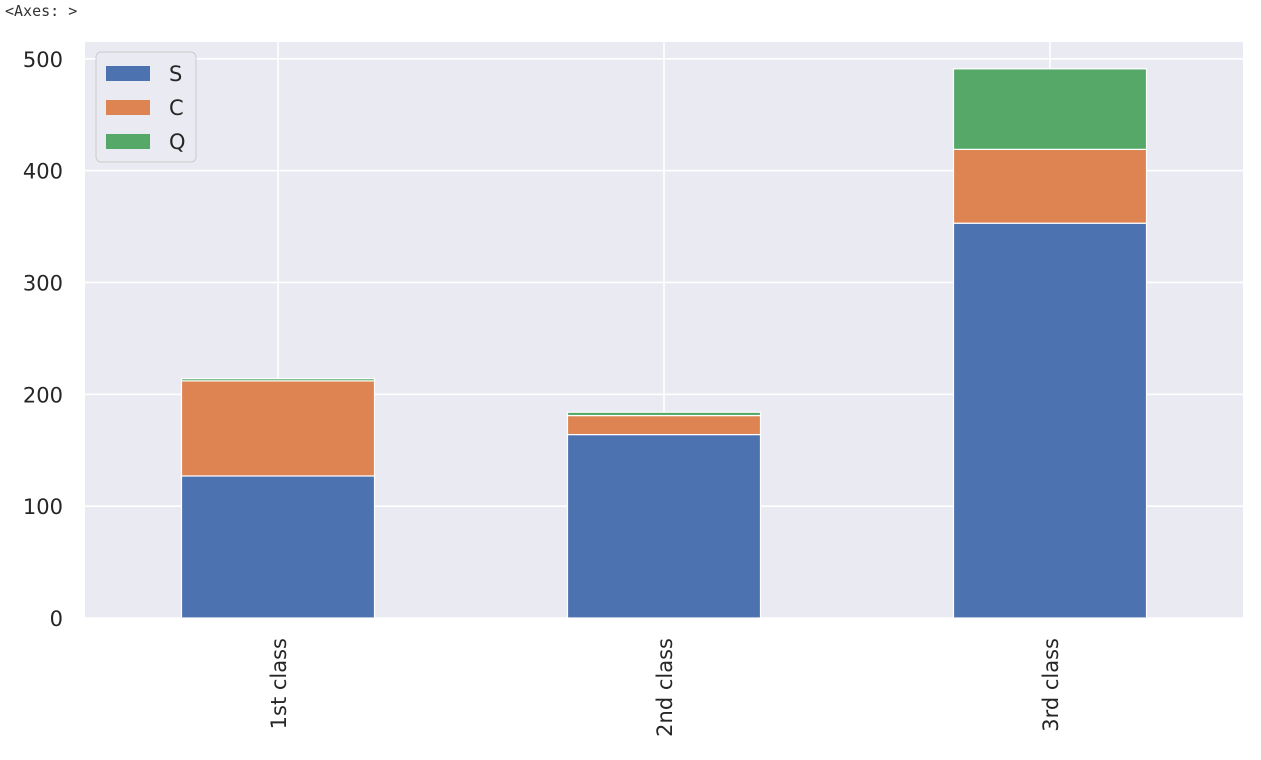  What do you see at coordinates (176, 108) in the screenshot?
I see `legend-label-c: C` at bounding box center [176, 108].